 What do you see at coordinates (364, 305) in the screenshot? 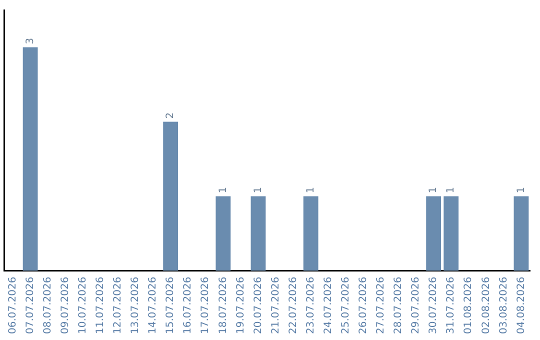
I see `x-tick-label: 26.07.2026` at bounding box center [364, 305].